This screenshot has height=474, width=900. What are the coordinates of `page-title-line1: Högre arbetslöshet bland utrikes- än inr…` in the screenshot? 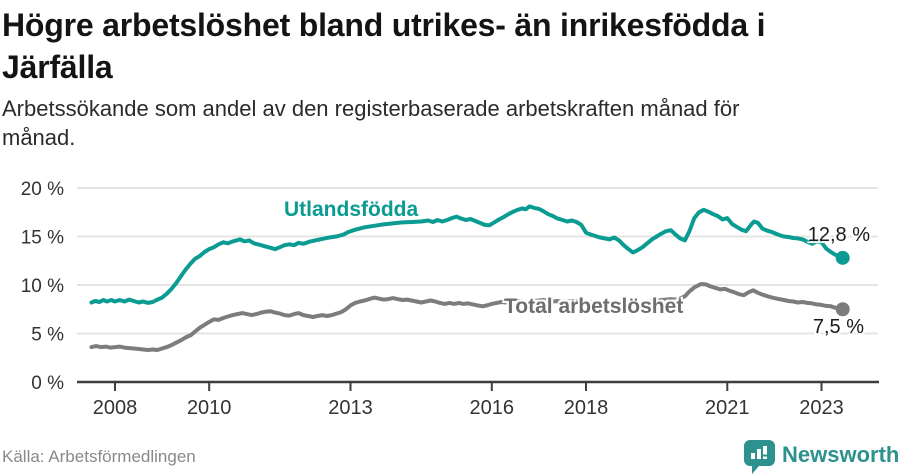 It's located at (384, 25).